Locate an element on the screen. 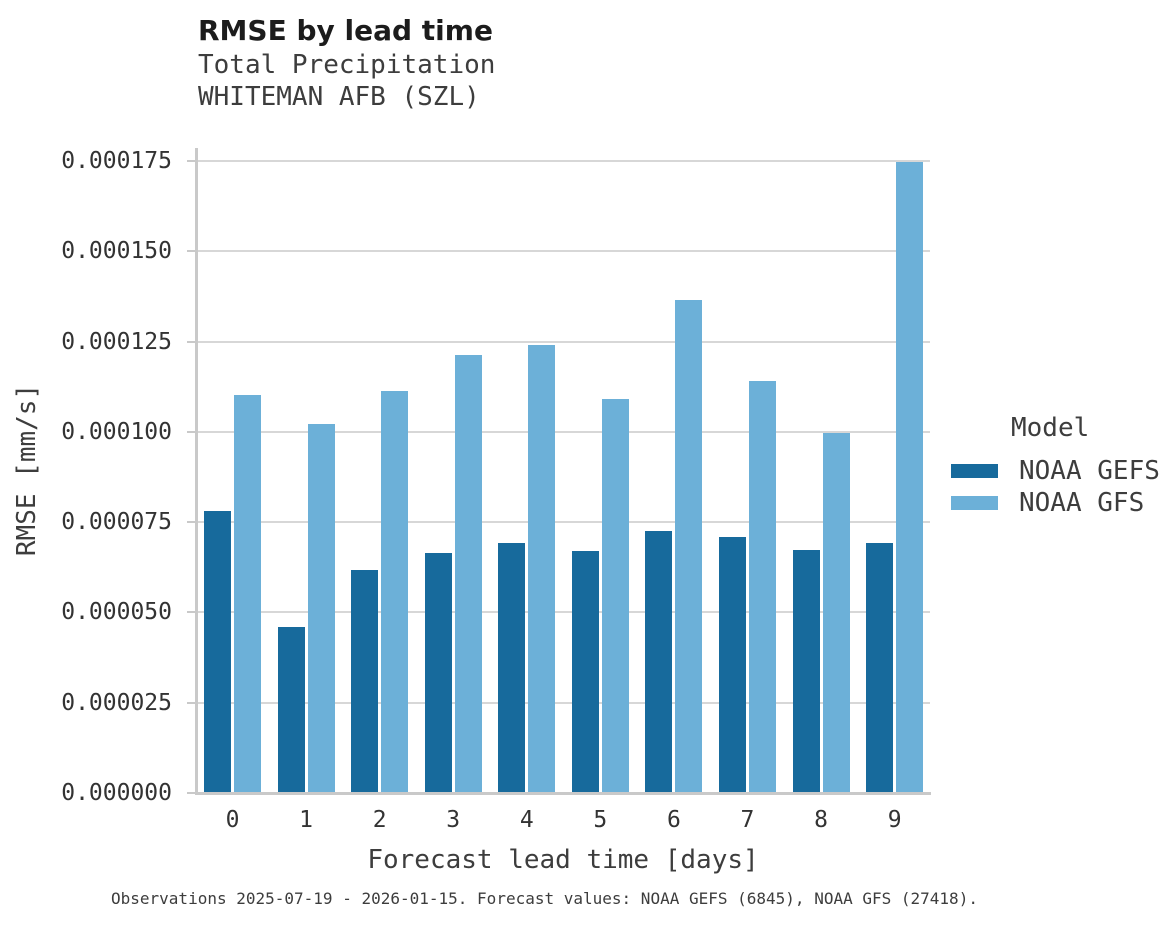 This screenshot has height=928, width=1172. x-axis-title: Forecast lead time [days] is located at coordinates (563, 860).